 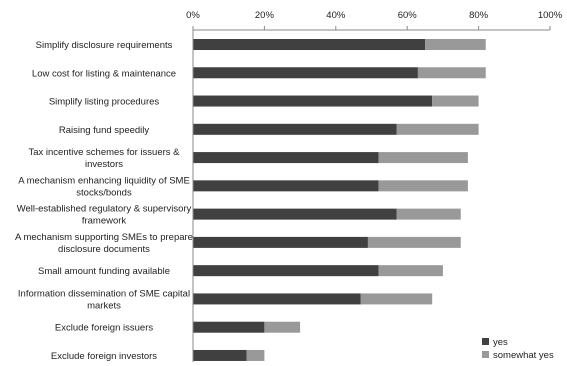 What do you see at coordinates (104, 271) in the screenshot?
I see `category-label: Small amount funding available` at bounding box center [104, 271].